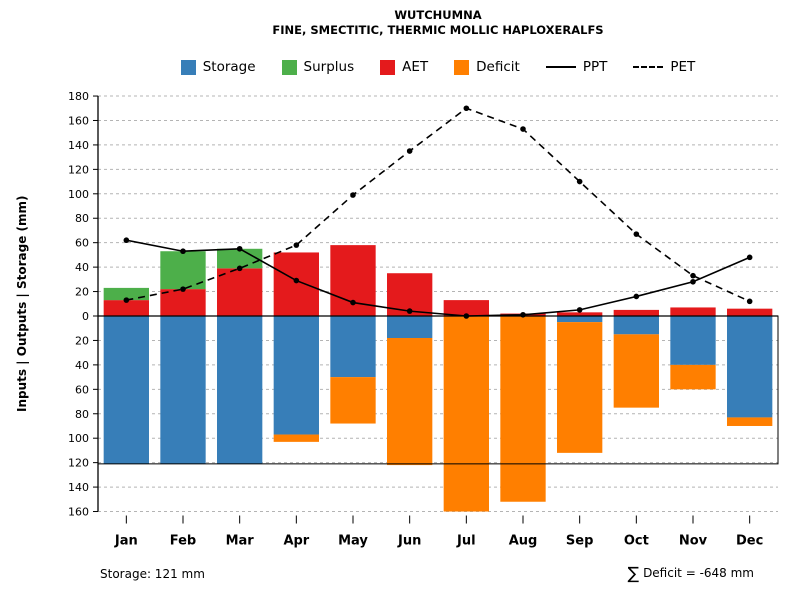 The image size is (800, 600). What do you see at coordinates (579, 310) in the screenshot?
I see `point-ppt-sep` at bounding box center [579, 310].